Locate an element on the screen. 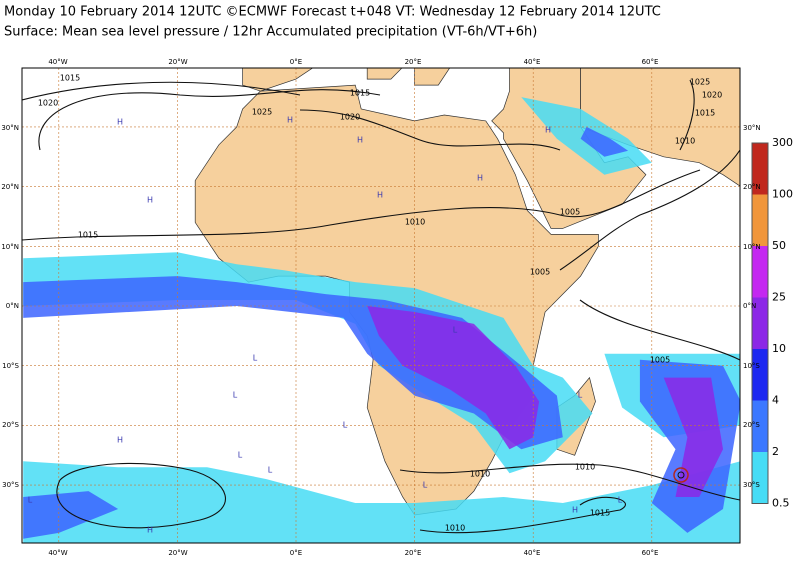  lon-label-bottom: 0°E is located at coordinates (296, 553).